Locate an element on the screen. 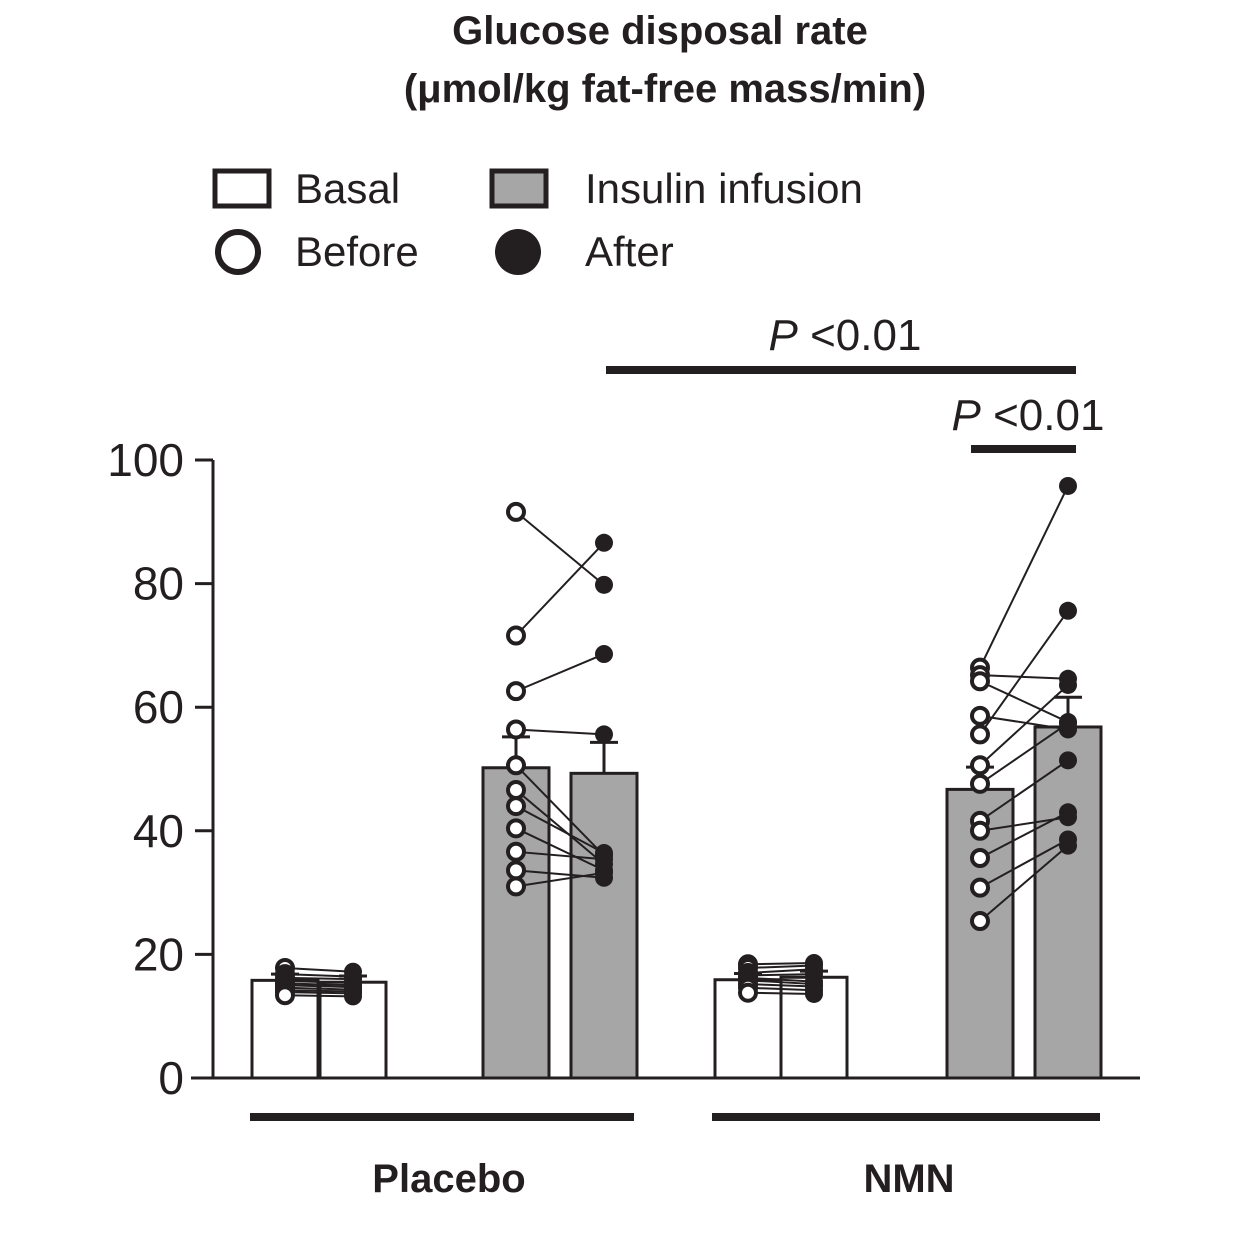 This screenshot has height=1240, width=1254. chart-title-line2: (μmol/kg fat-free mass/min) is located at coordinates (665, 89).